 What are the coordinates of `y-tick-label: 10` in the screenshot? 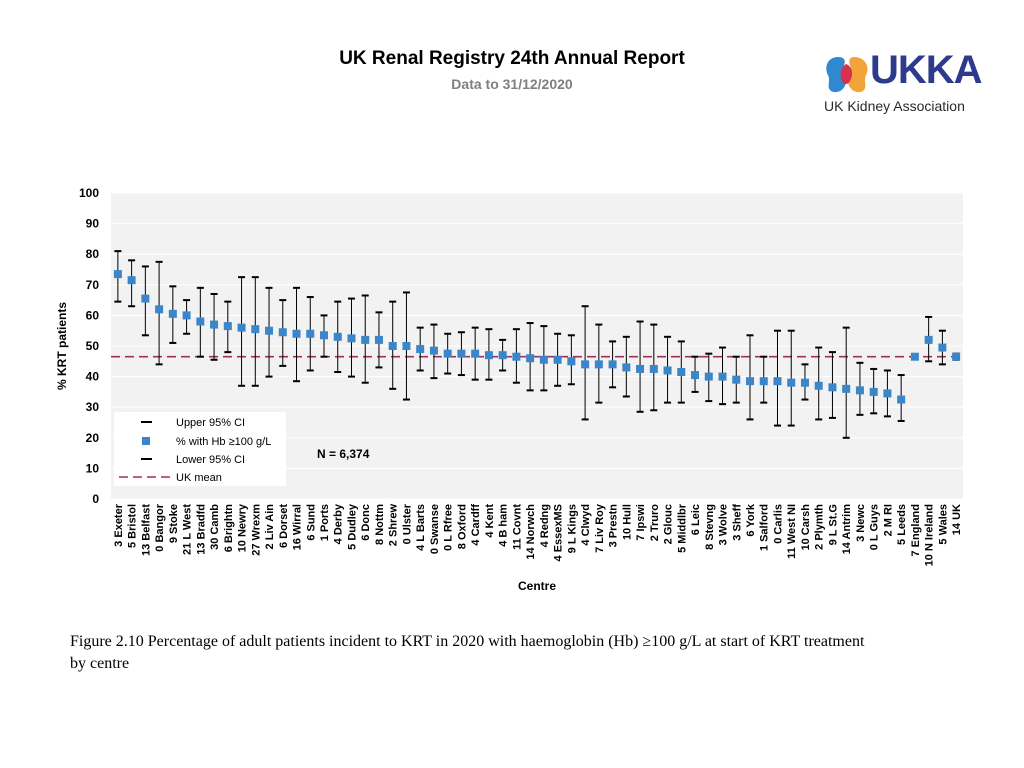 It's located at (93, 468).